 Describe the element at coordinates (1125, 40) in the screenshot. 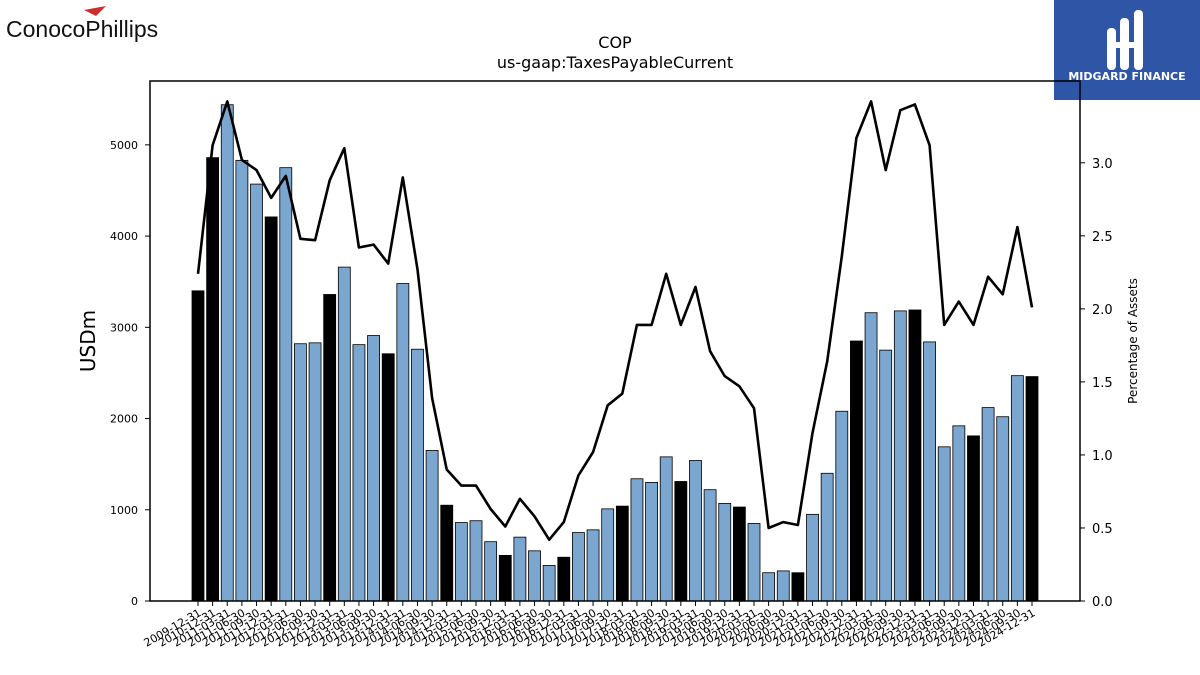

I see `midgard-emblem-icon` at that location.